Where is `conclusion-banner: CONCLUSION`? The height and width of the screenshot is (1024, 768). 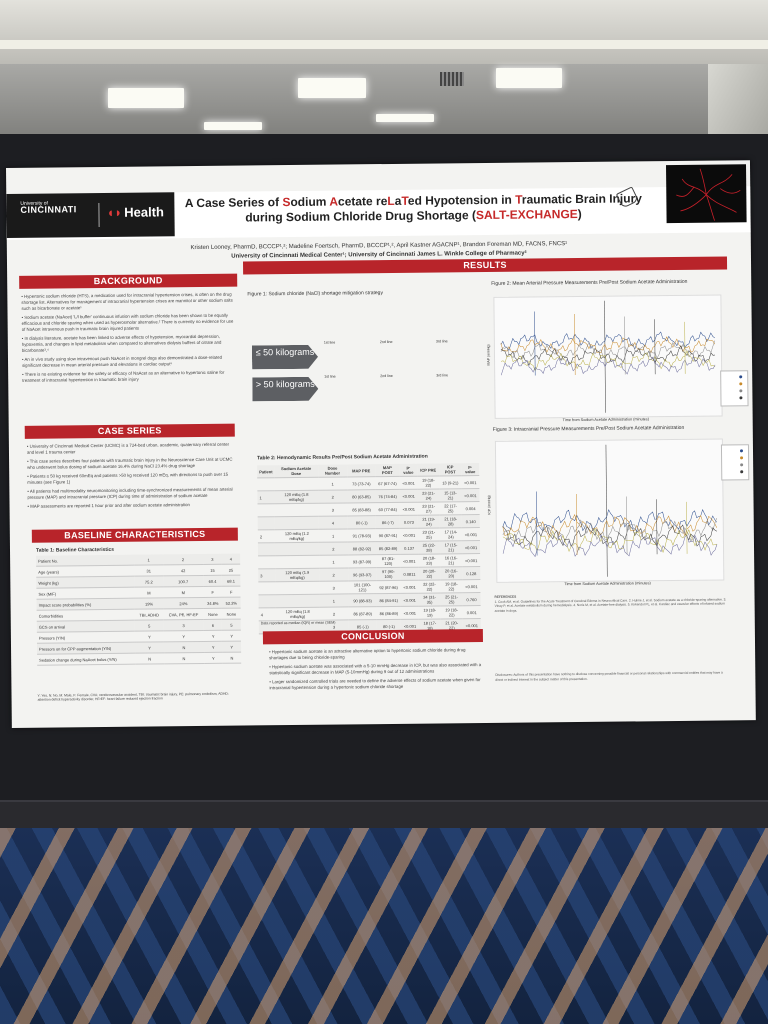 conclusion-banner: CONCLUSION is located at coordinates (372, 637).